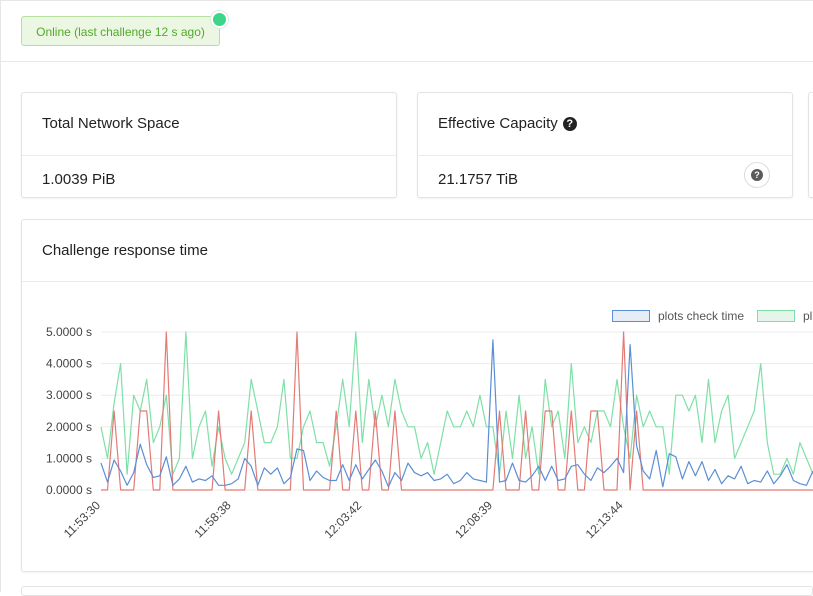 The height and width of the screenshot is (596, 813). What do you see at coordinates (82, 519) in the screenshot?
I see `x-tick-label: 11:53:30` at bounding box center [82, 519].